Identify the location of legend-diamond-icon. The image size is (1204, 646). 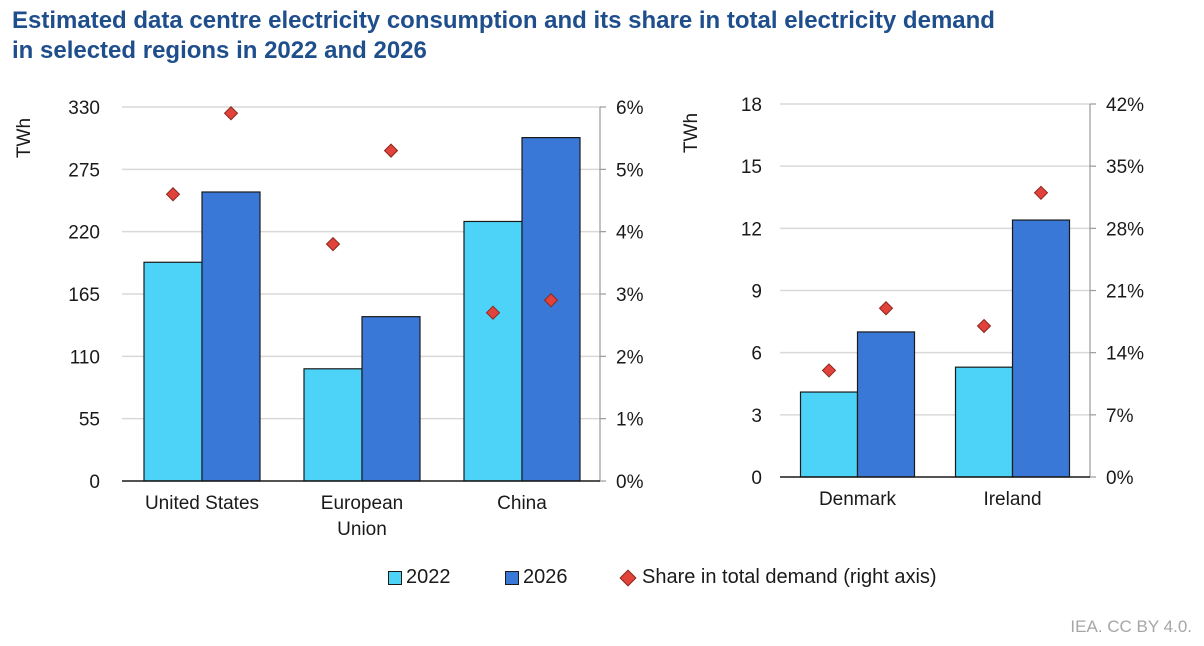
(628, 577).